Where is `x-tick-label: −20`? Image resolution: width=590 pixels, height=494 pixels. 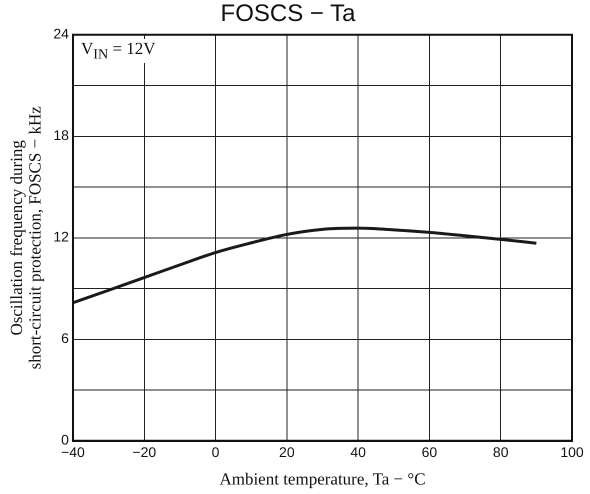 x-tick-label: −20 is located at coordinates (144, 452).